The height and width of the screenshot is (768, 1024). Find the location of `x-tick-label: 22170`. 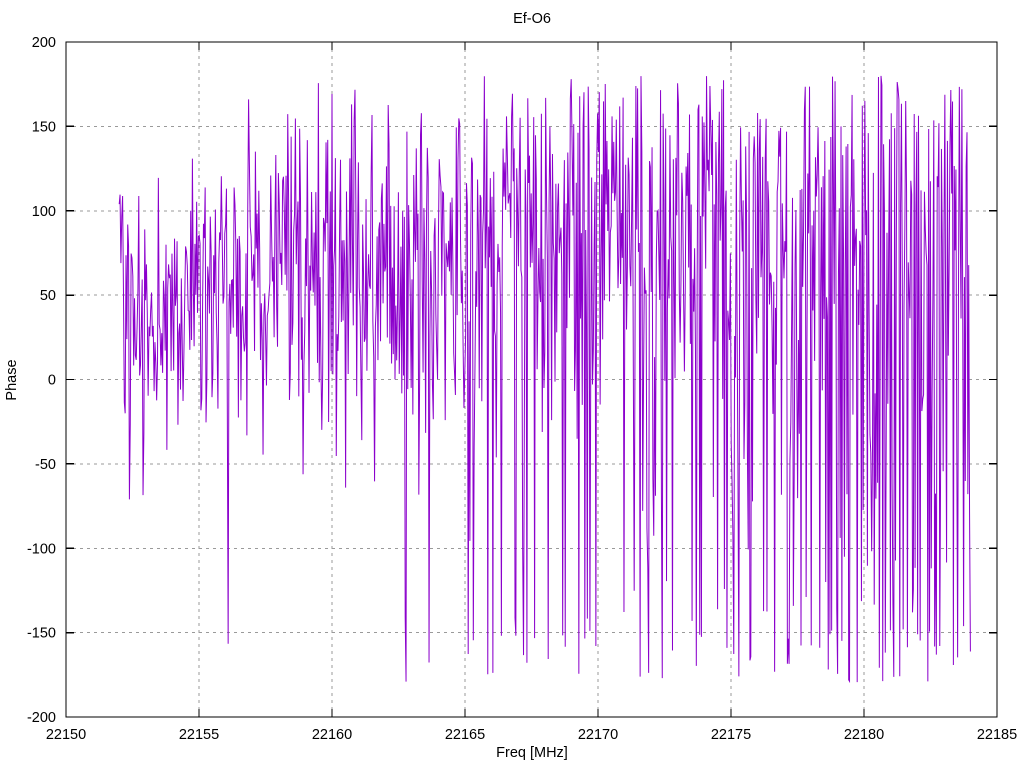

x-tick-label: 22170 is located at coordinates (598, 735).